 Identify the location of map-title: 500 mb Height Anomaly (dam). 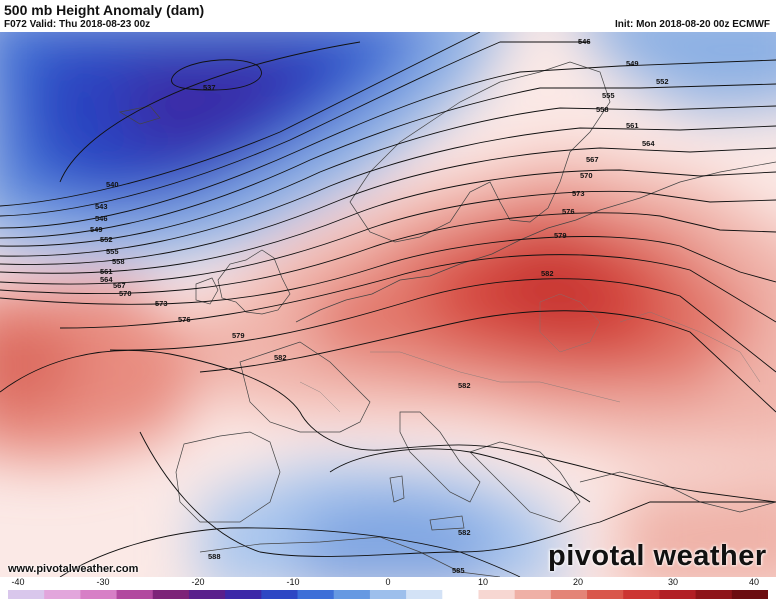
(104, 10).